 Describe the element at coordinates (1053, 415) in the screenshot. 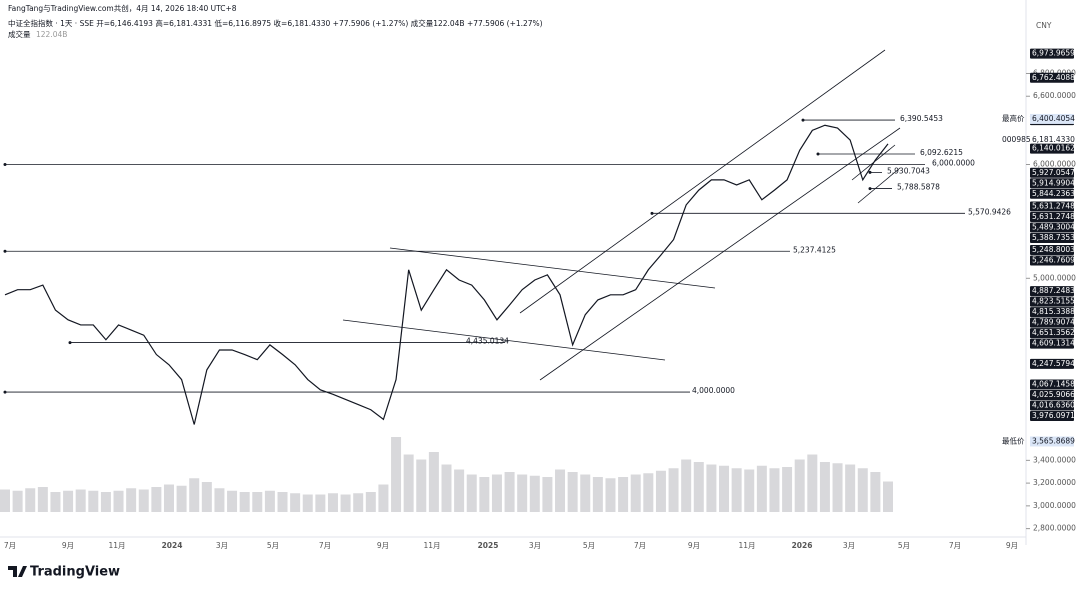

I see `price-tag-label: 3,976.0971` at that location.